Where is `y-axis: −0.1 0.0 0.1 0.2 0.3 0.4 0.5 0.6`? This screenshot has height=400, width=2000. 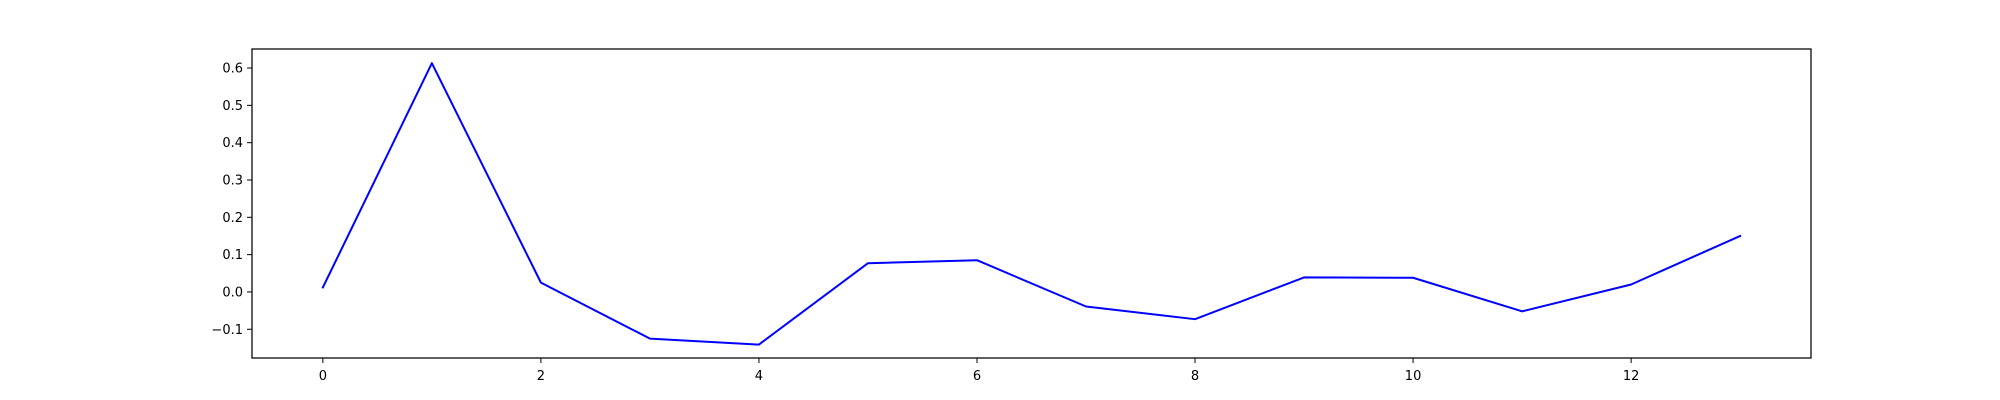
y-axis: −0.1 0.0 0.1 0.2 0.3 0.4 0.5 0.6 is located at coordinates (231, 200).